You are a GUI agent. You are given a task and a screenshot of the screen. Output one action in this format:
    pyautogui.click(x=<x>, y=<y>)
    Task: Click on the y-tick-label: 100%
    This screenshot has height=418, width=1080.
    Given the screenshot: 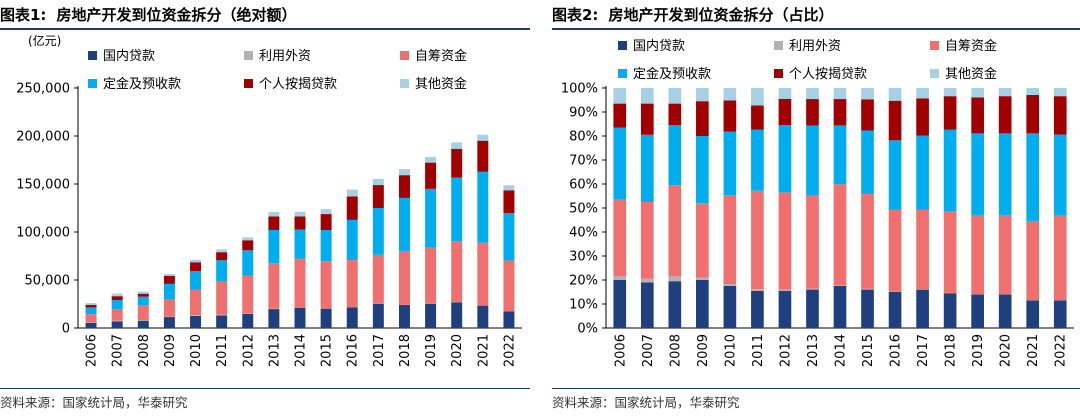 What is the action you would take?
    pyautogui.click(x=579, y=89)
    